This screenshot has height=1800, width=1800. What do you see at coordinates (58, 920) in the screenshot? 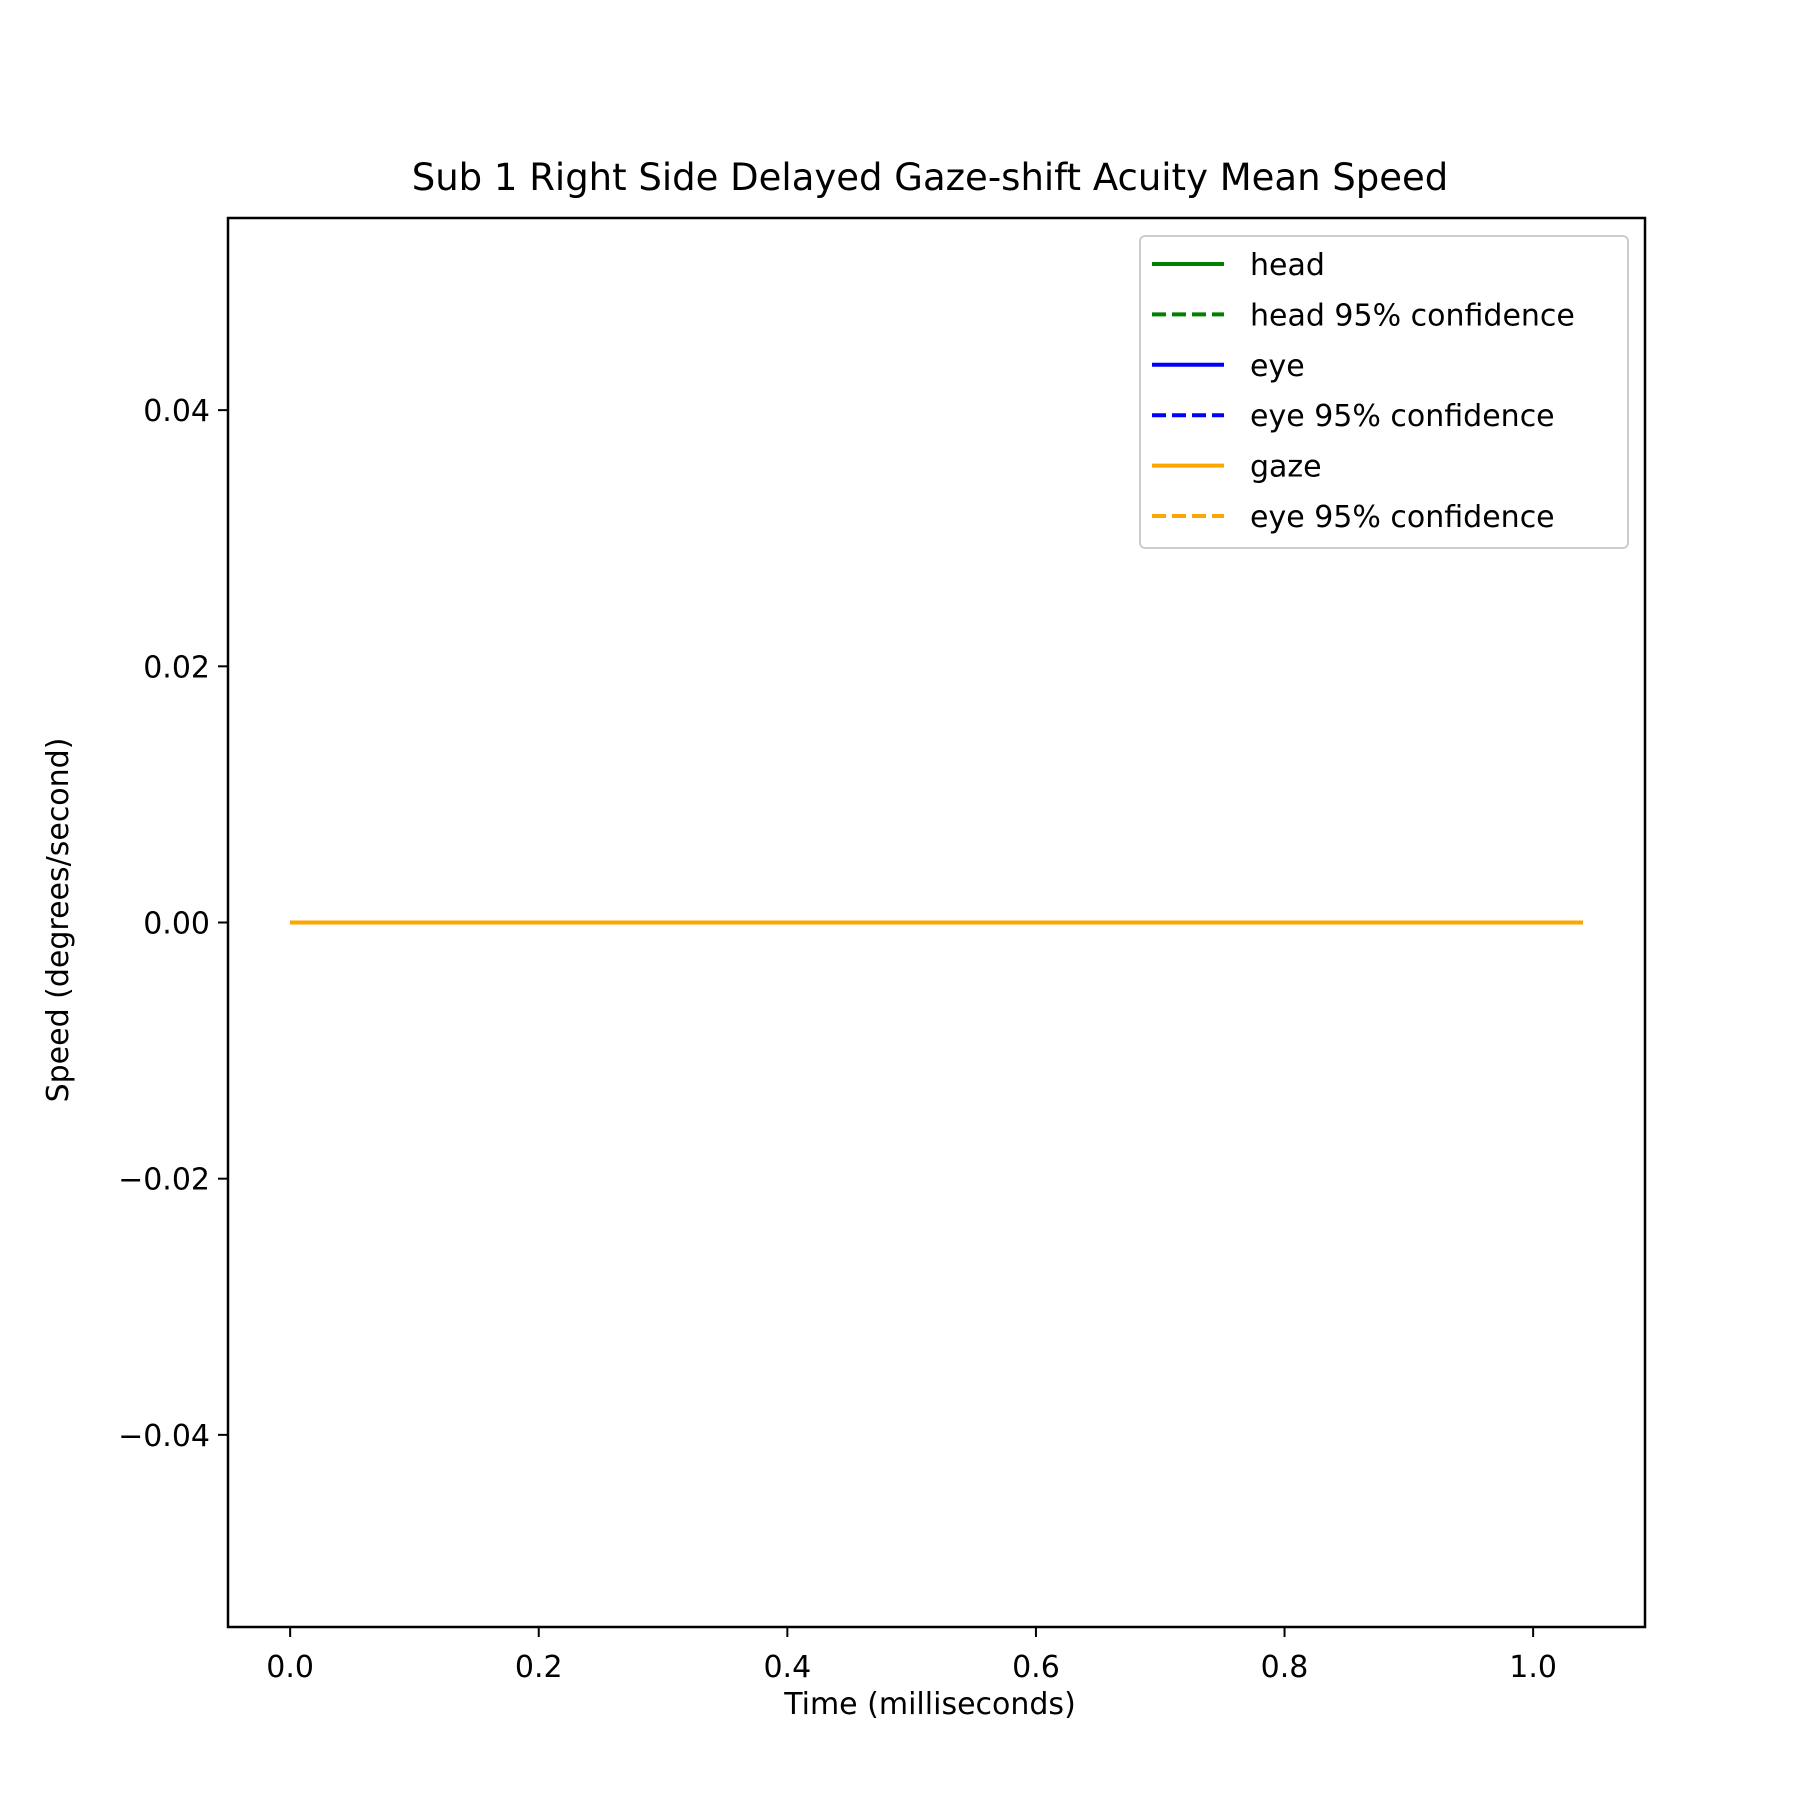
I see `y-axis-label: Speed (degrees/second)` at bounding box center [58, 920].